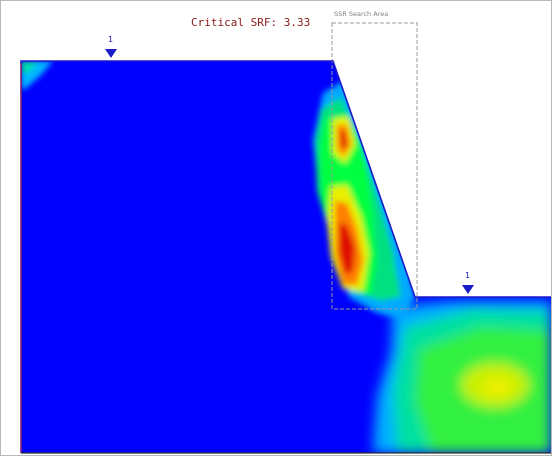  Describe the element at coordinates (251, 22) in the screenshot. I see `critical-srf-label: Critical SRF: 3.33` at that location.